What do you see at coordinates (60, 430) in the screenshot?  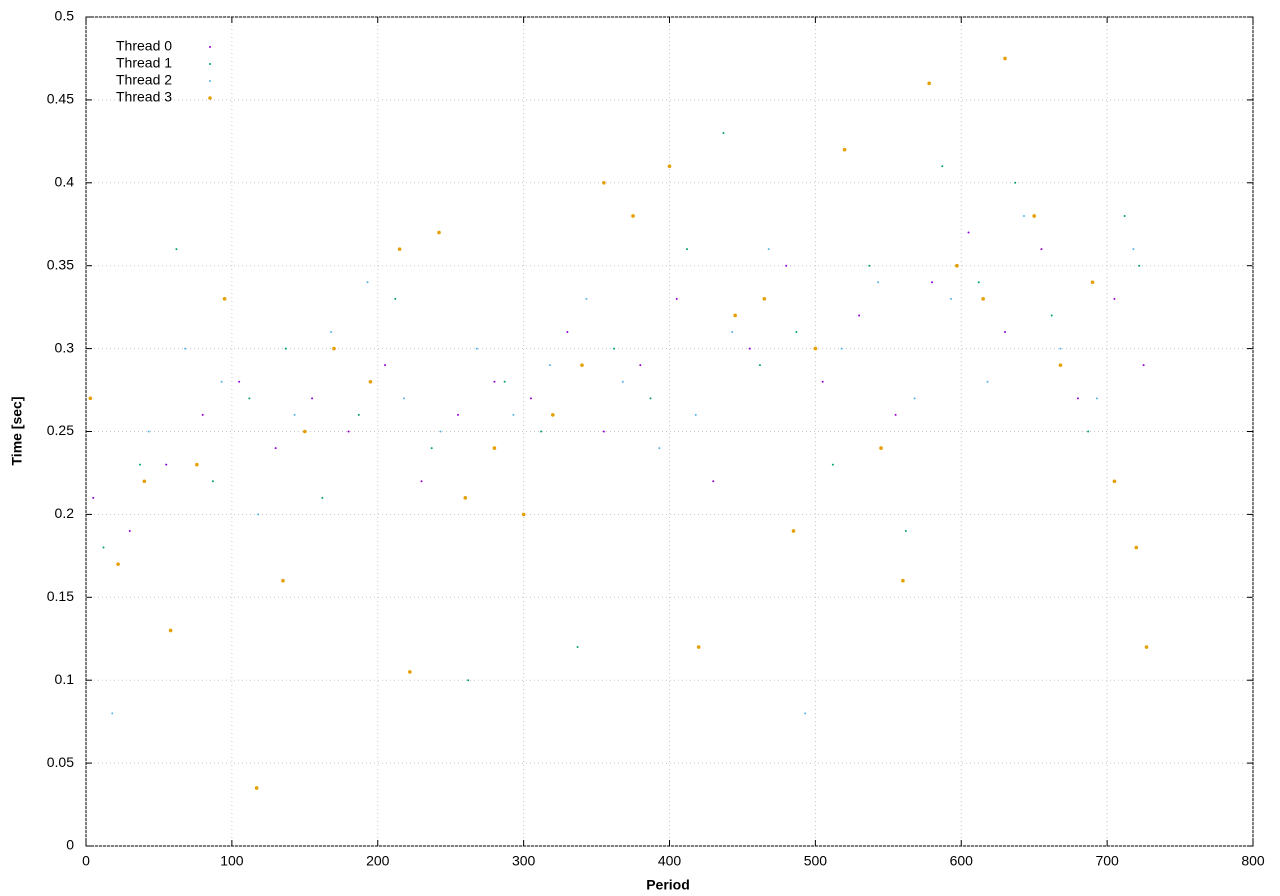 I see `y-tick-label: 0.25` at bounding box center [60, 430].